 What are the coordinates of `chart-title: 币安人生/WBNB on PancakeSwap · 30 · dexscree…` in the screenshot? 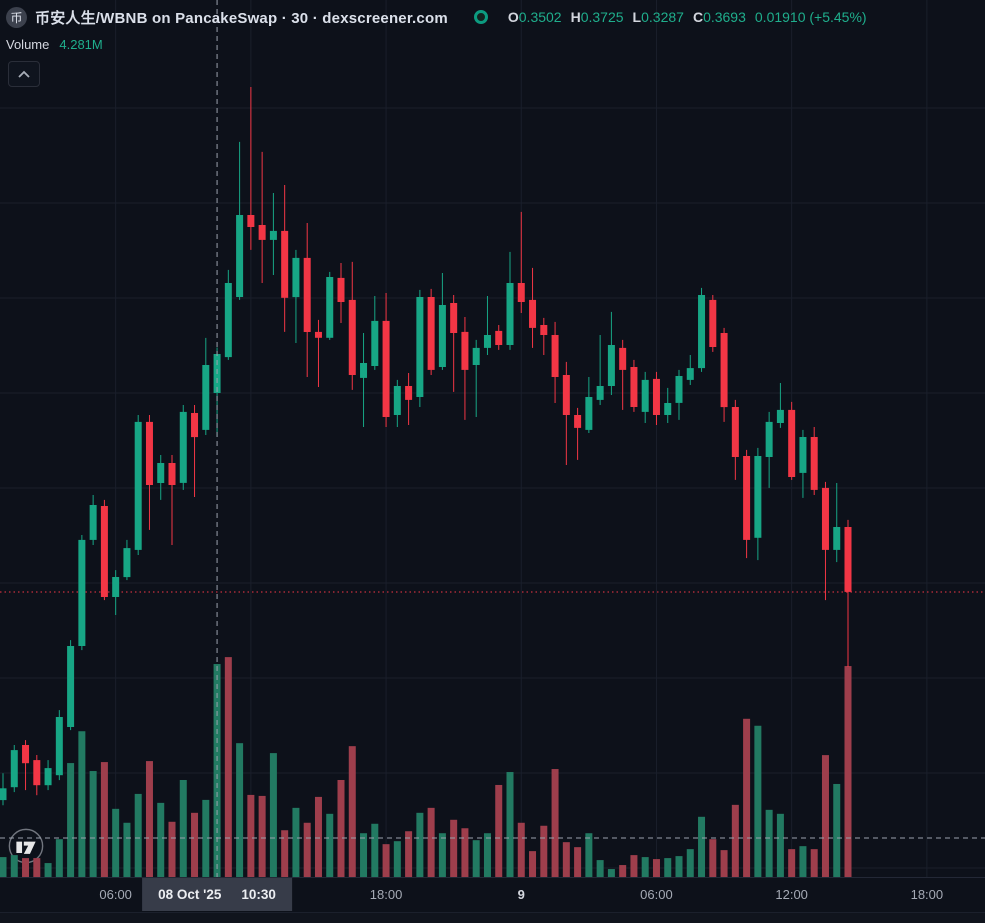 It's located at (241, 18).